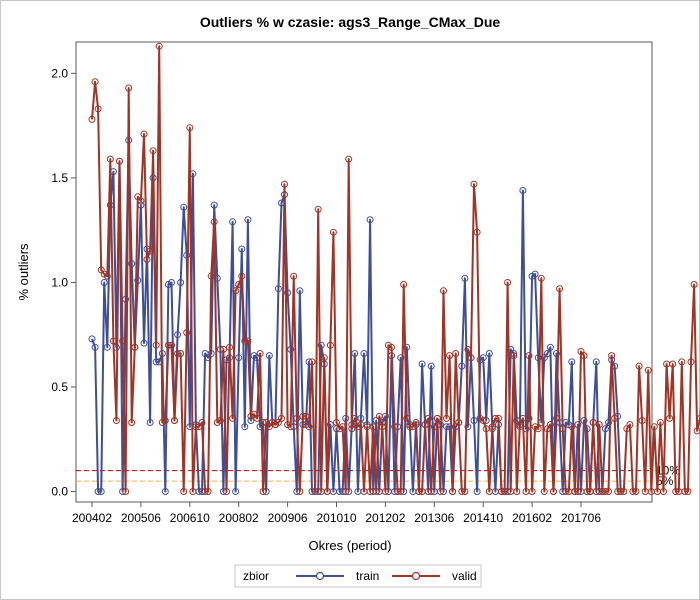  Describe the element at coordinates (256, 576) in the screenshot. I see `legend-title: zbior` at that location.